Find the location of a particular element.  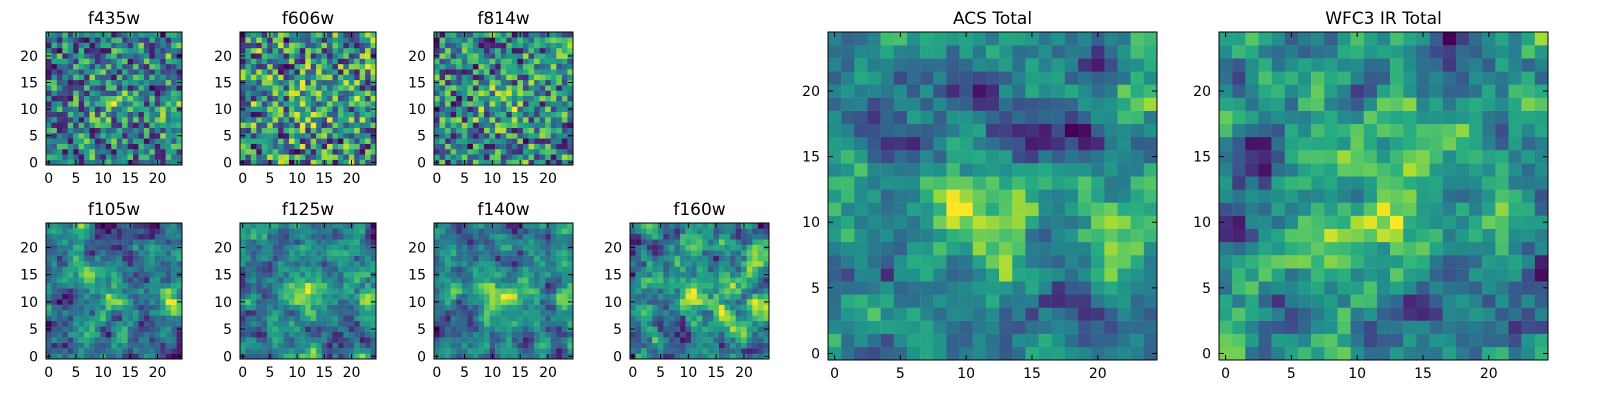

y-tick-label: 20 is located at coordinates (29, 248).